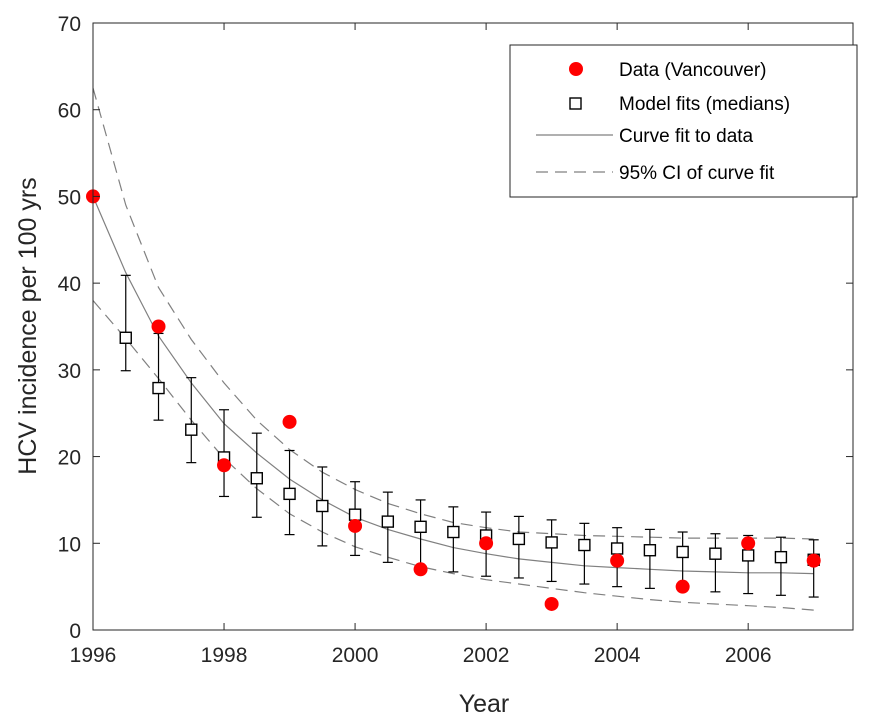  I want to click on y-tick-label: 10, so click(69, 544).